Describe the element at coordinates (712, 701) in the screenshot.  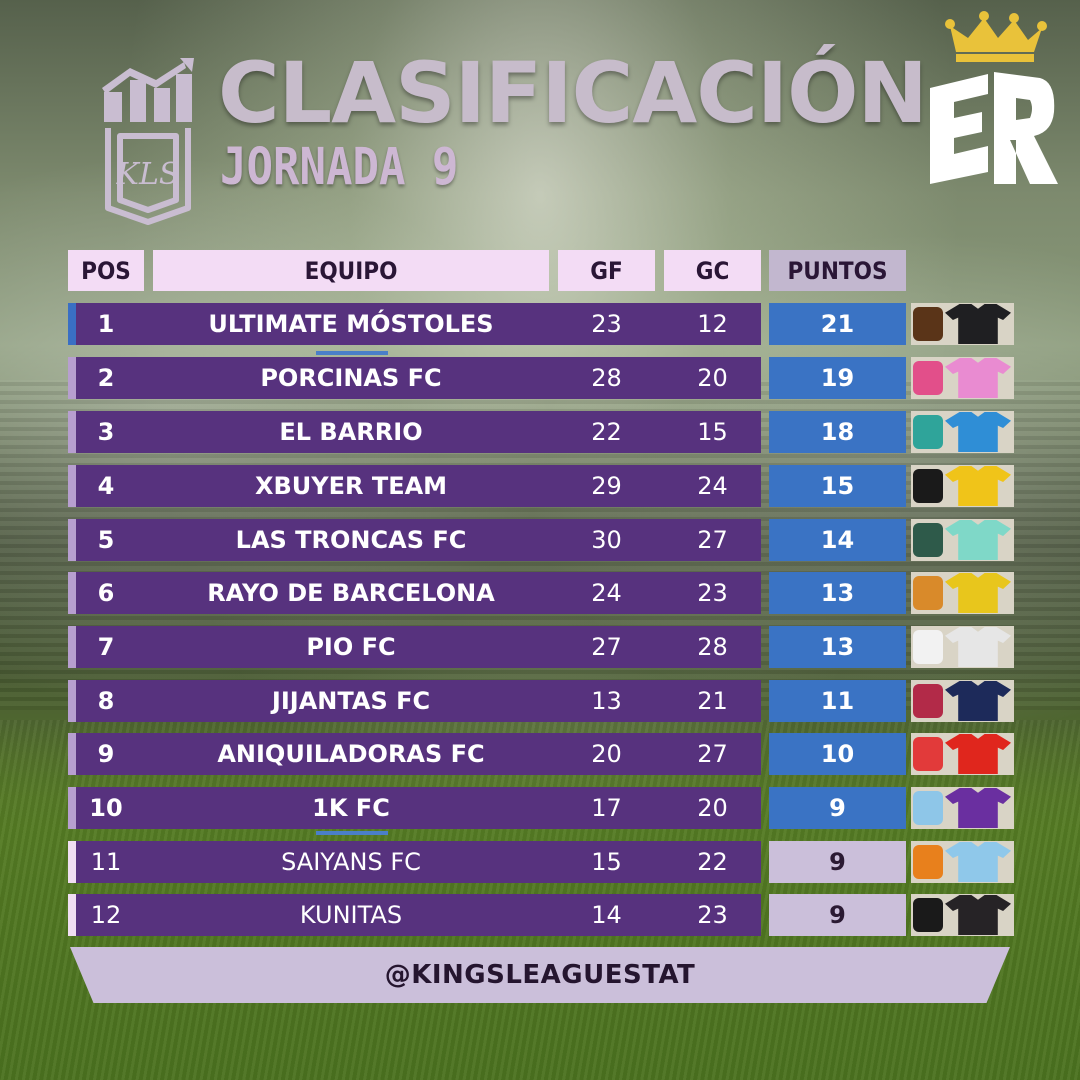
I see `row-goals-against: 21` at that location.